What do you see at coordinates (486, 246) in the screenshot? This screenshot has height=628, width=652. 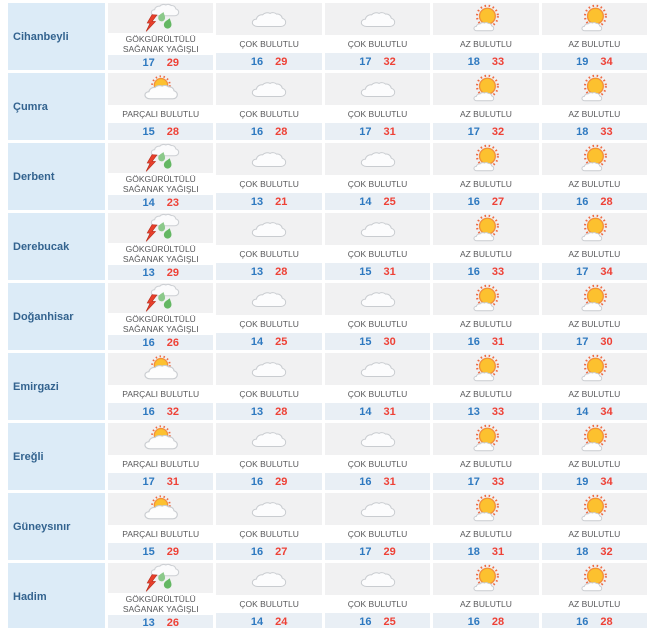 I see `forecast-cell: AZ BULUTLU 16 33` at bounding box center [486, 246].